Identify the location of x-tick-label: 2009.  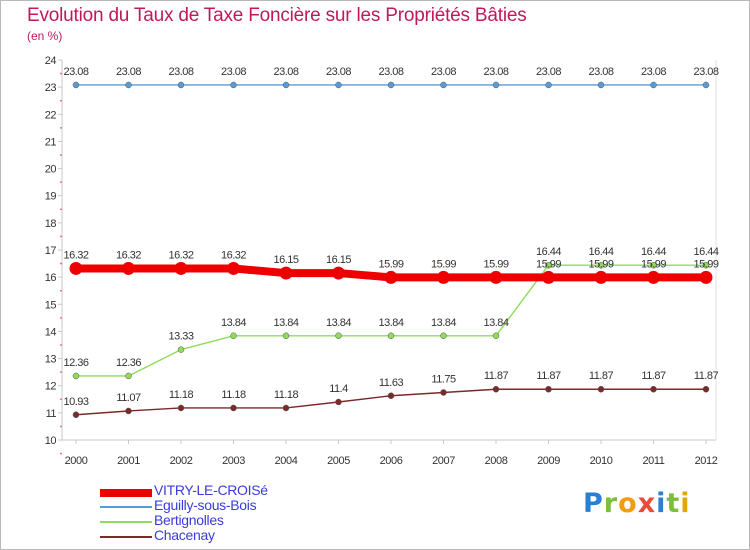
(548, 461).